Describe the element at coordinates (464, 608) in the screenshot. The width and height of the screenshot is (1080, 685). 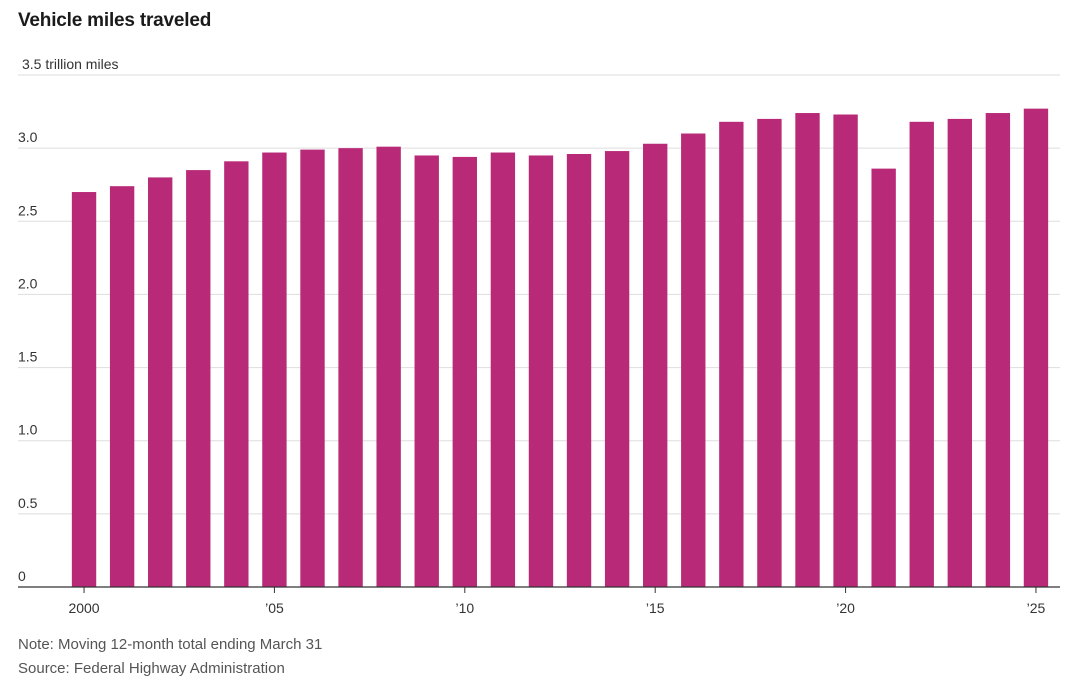
I see `x-tick-label: ’10` at that location.